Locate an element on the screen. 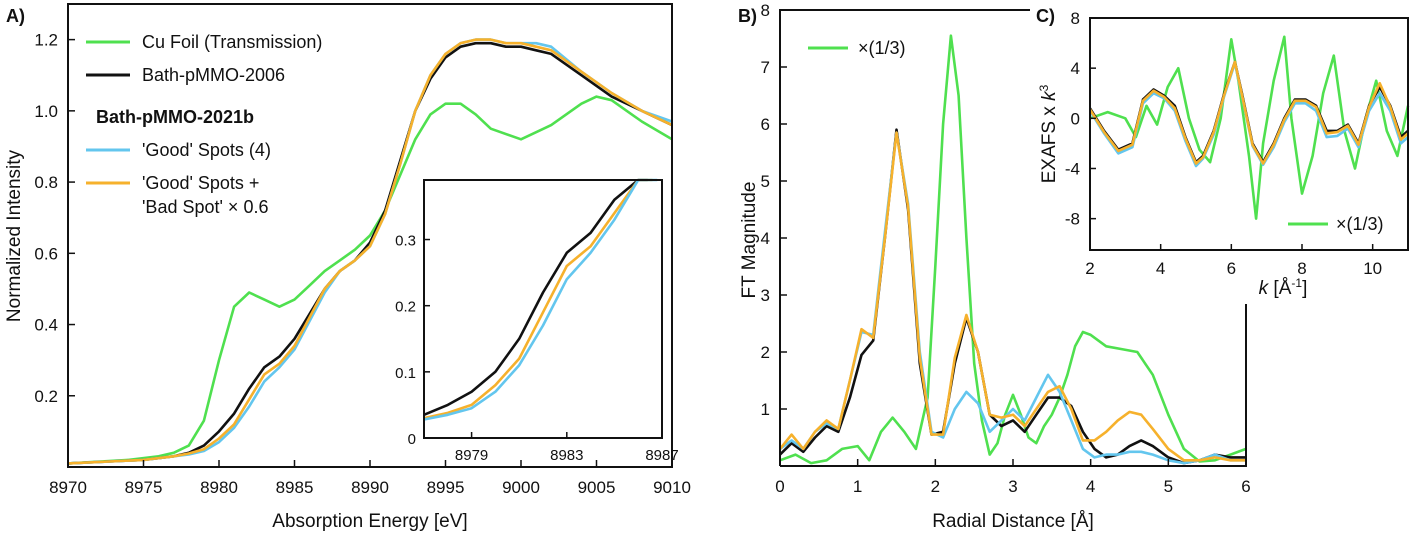 Image resolution: width=1418 pixels, height=535 pixels. legend-label-good-bad-line1: 'Good' Spots + is located at coordinates (200, 183).